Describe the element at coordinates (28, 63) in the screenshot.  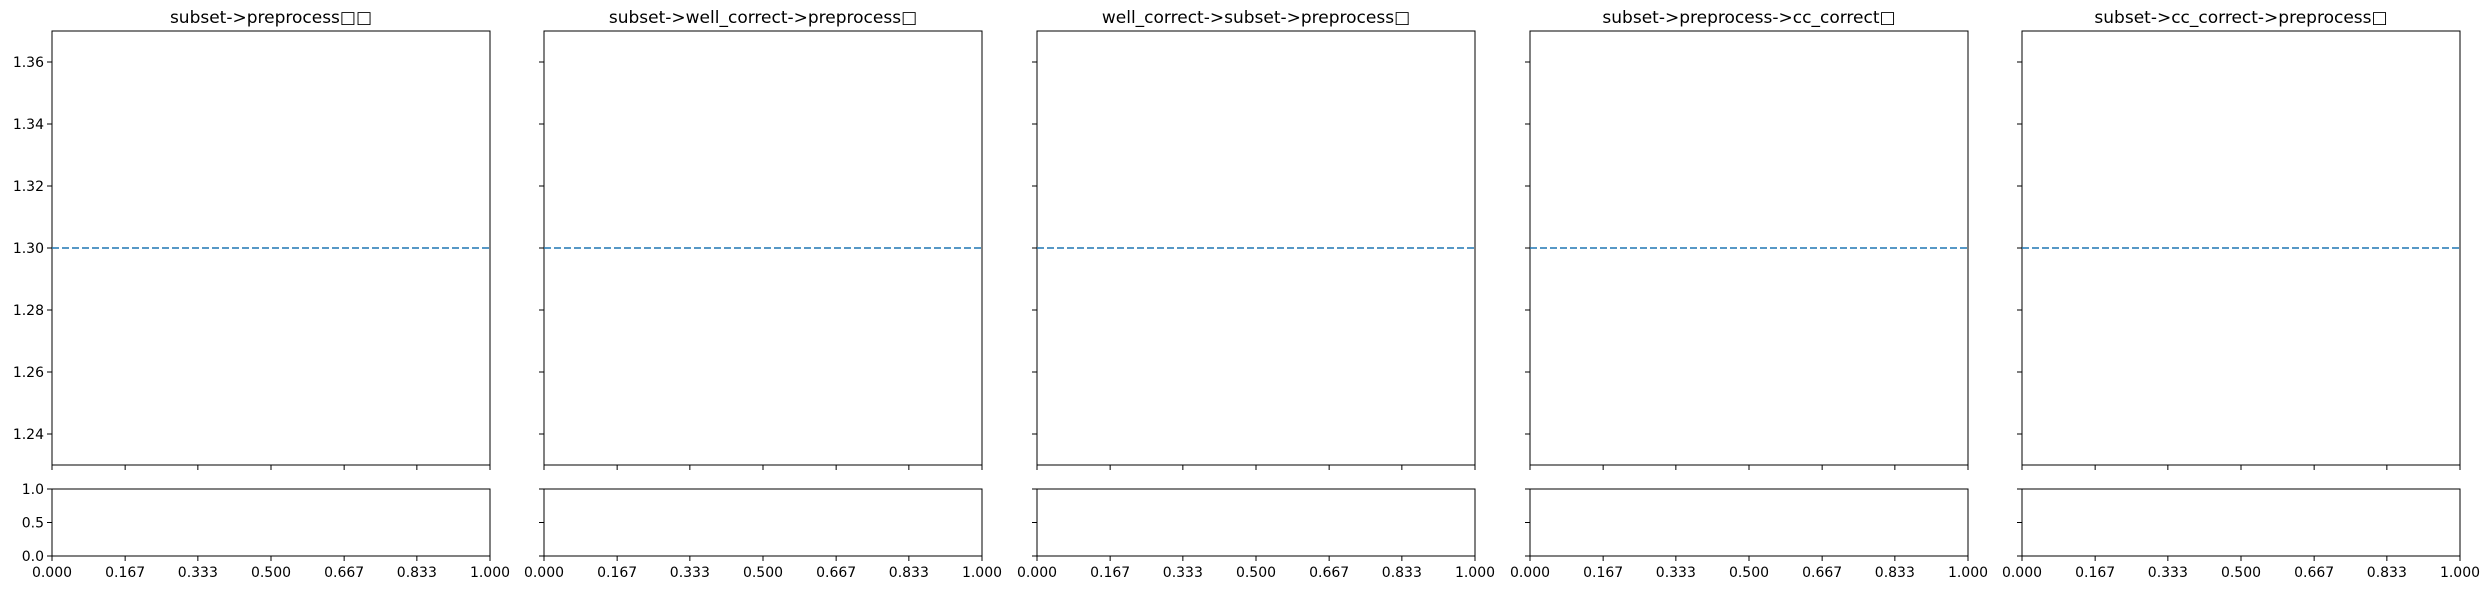
I see `y-tick-label: 1.36` at that location.